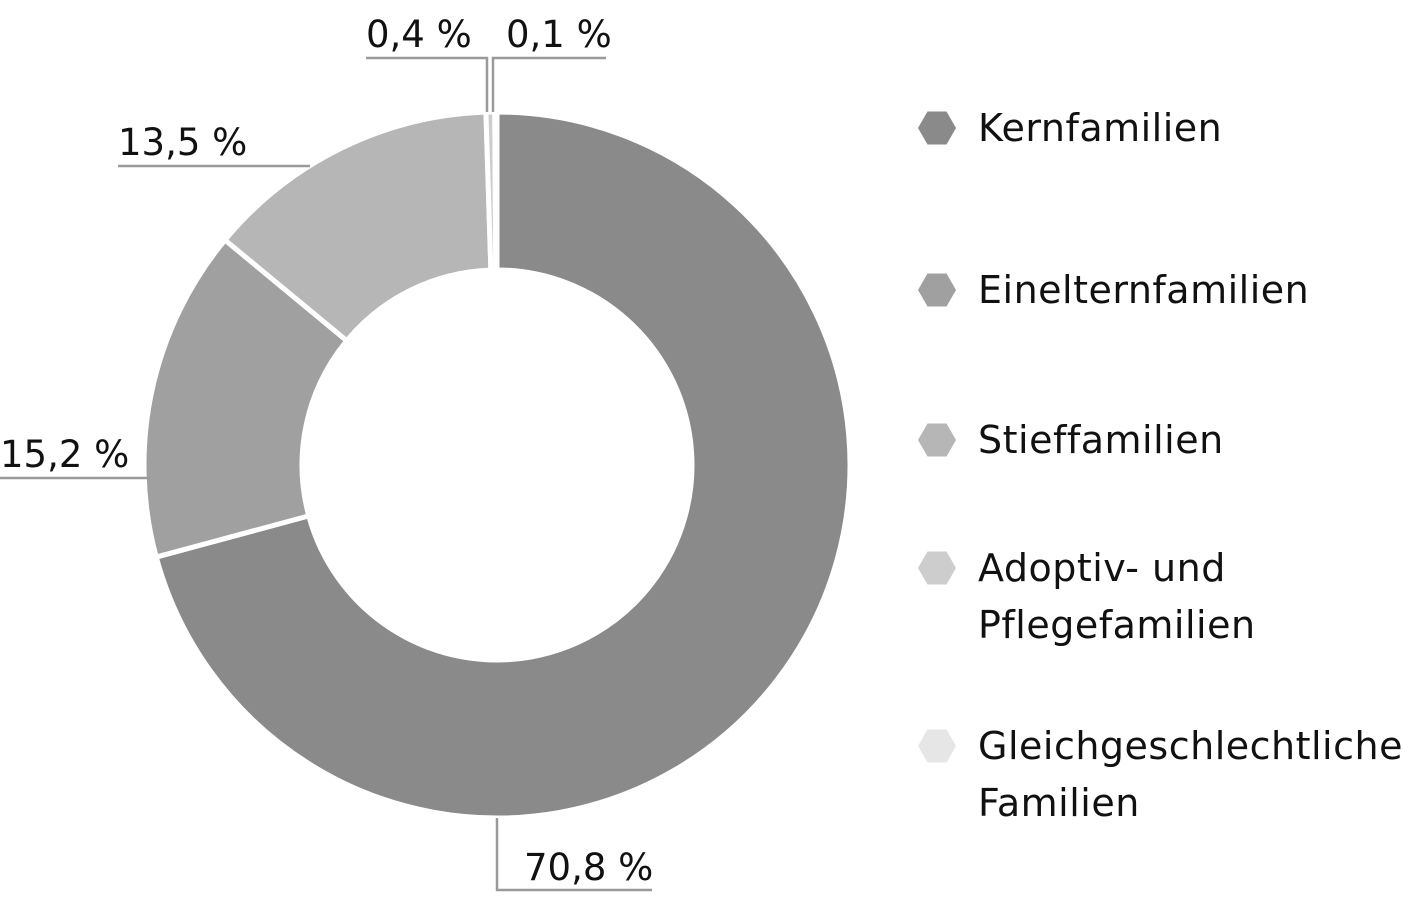  Describe the element at coordinates (419, 34) in the screenshot. I see `pct-label-adoptiv-und-pflegefamilien: 0,4 %` at that location.